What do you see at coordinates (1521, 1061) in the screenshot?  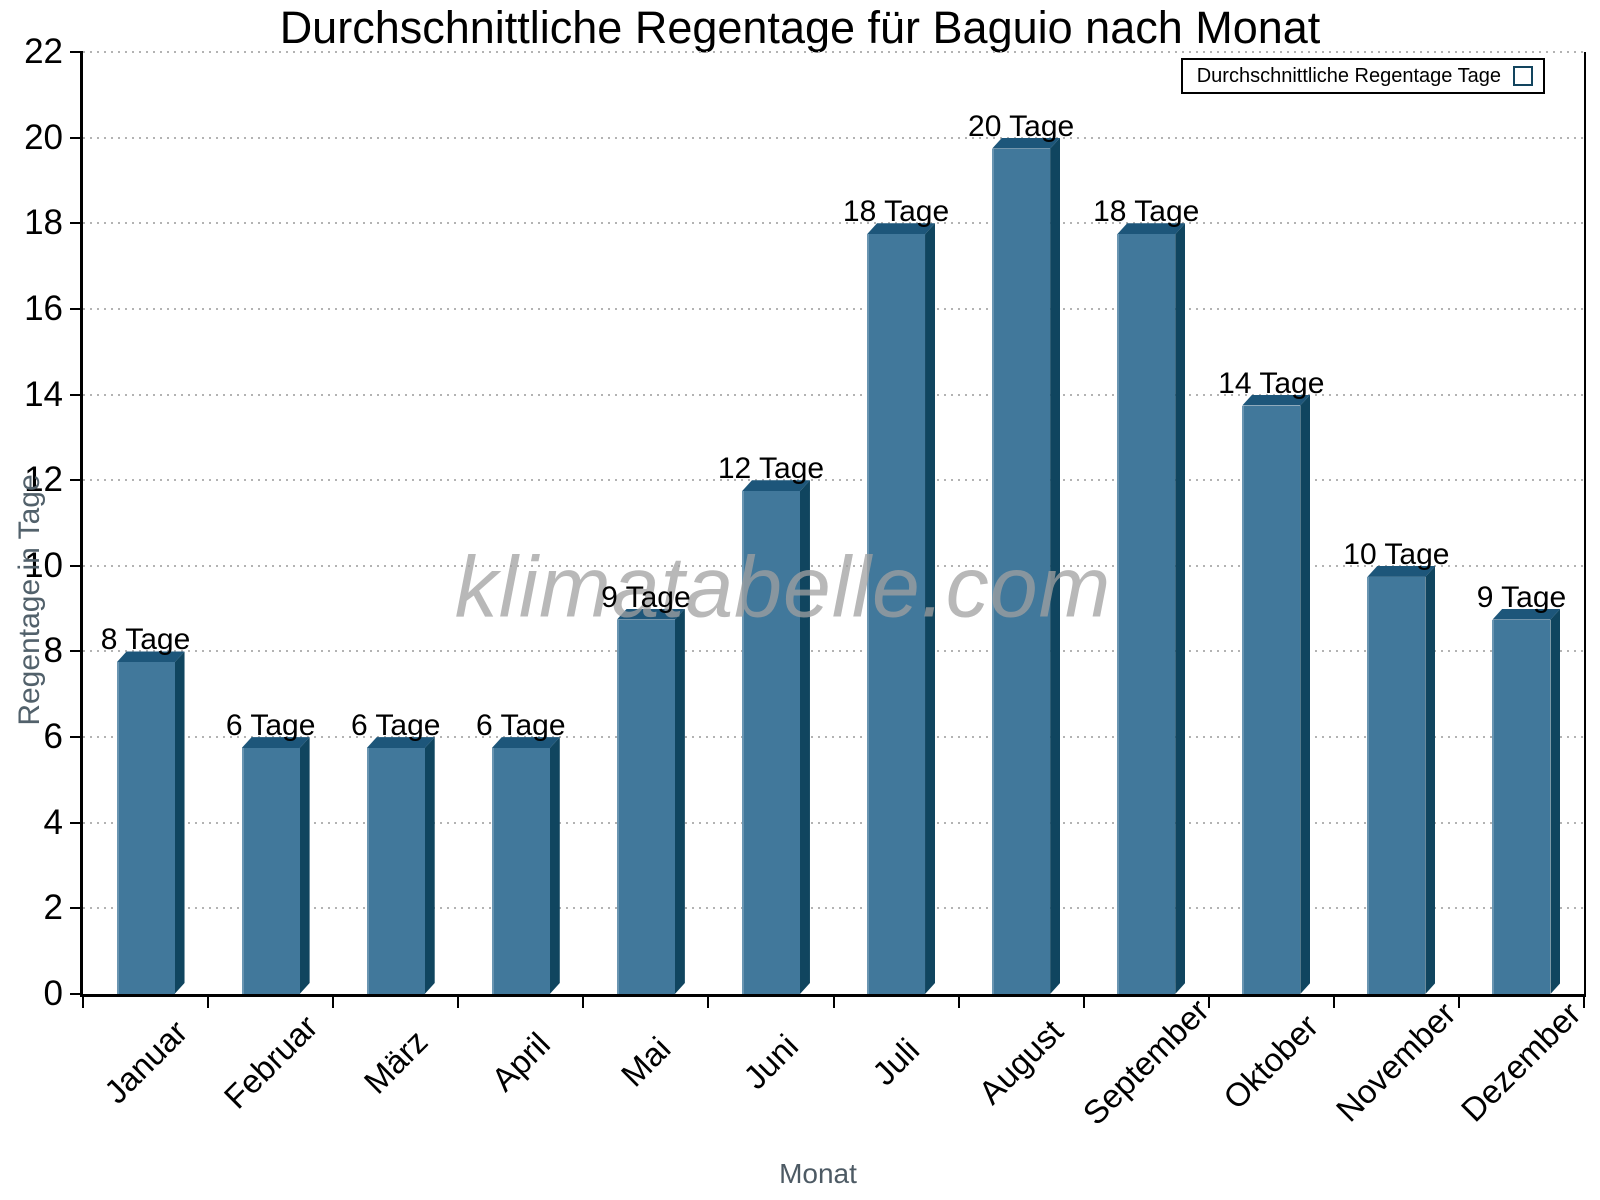 I see `x-tick-label-dezember: Dezember` at bounding box center [1521, 1061].